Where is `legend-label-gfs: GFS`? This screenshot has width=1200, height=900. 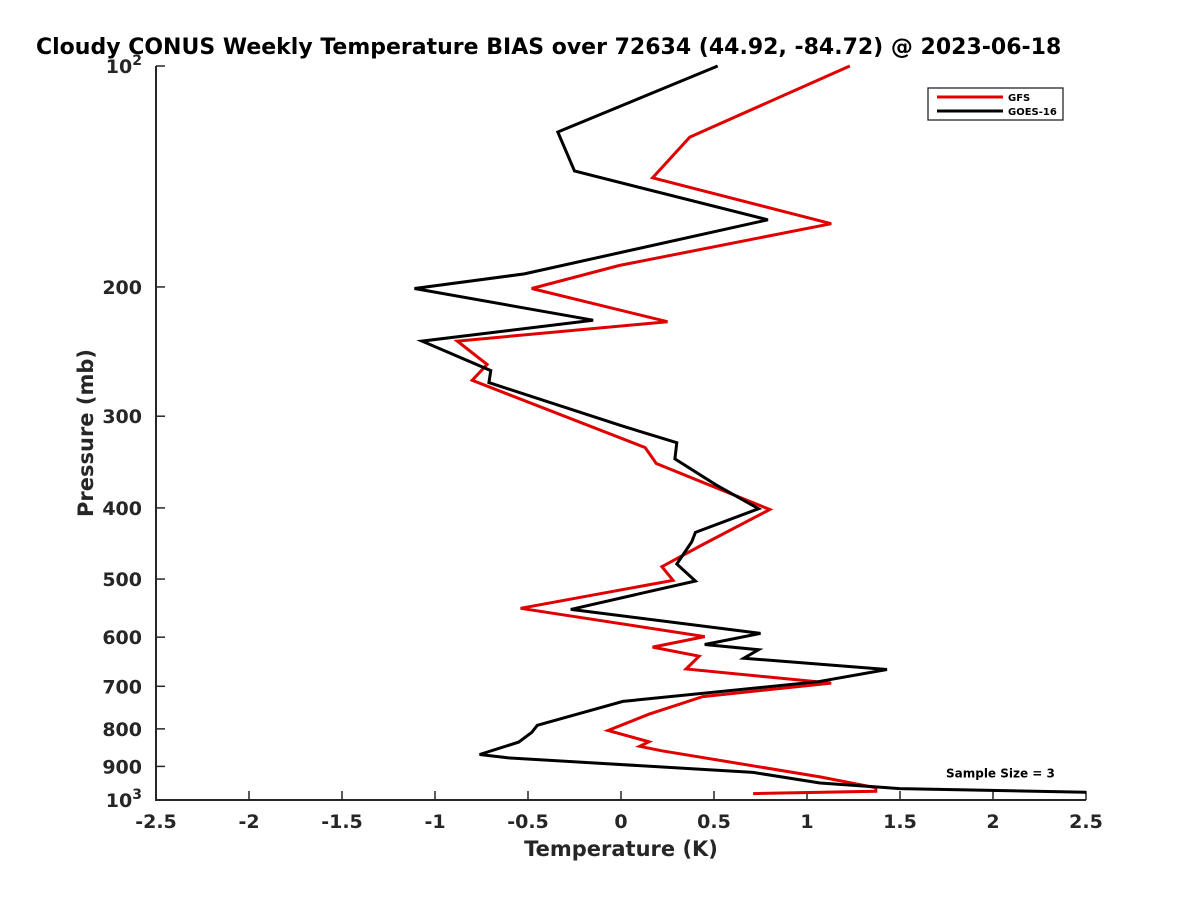
legend-label-gfs: GFS is located at coordinates (1019, 98).